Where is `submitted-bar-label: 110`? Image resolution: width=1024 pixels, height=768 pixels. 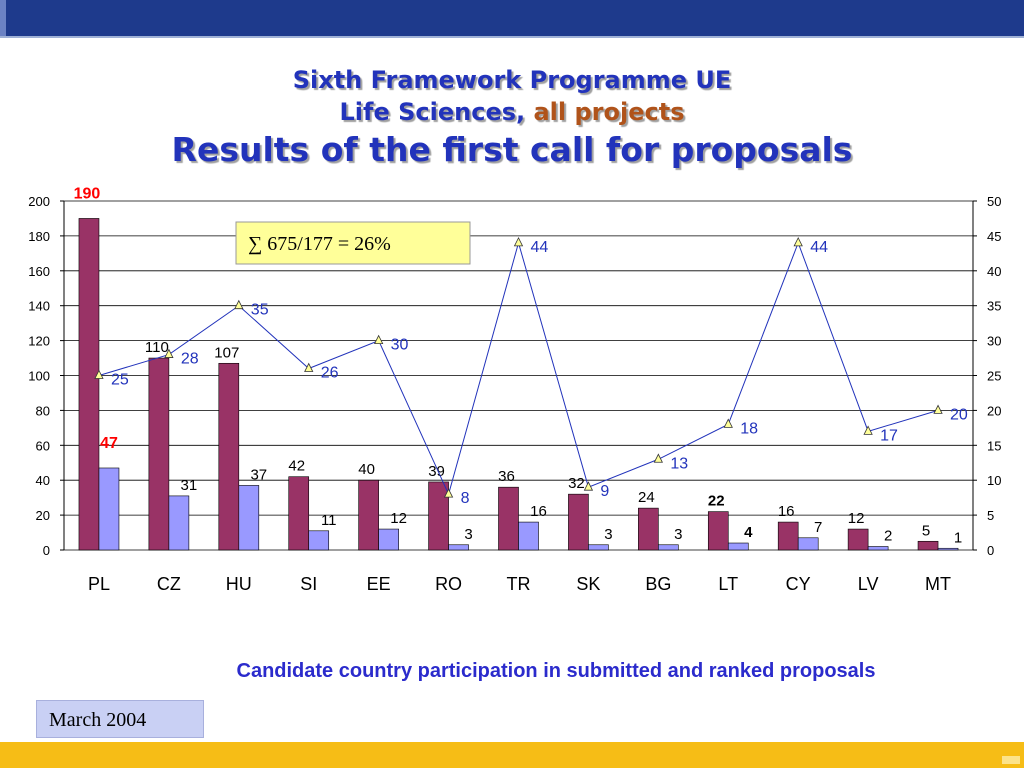
submitted-bar-label: 110 is located at coordinates (157, 347).